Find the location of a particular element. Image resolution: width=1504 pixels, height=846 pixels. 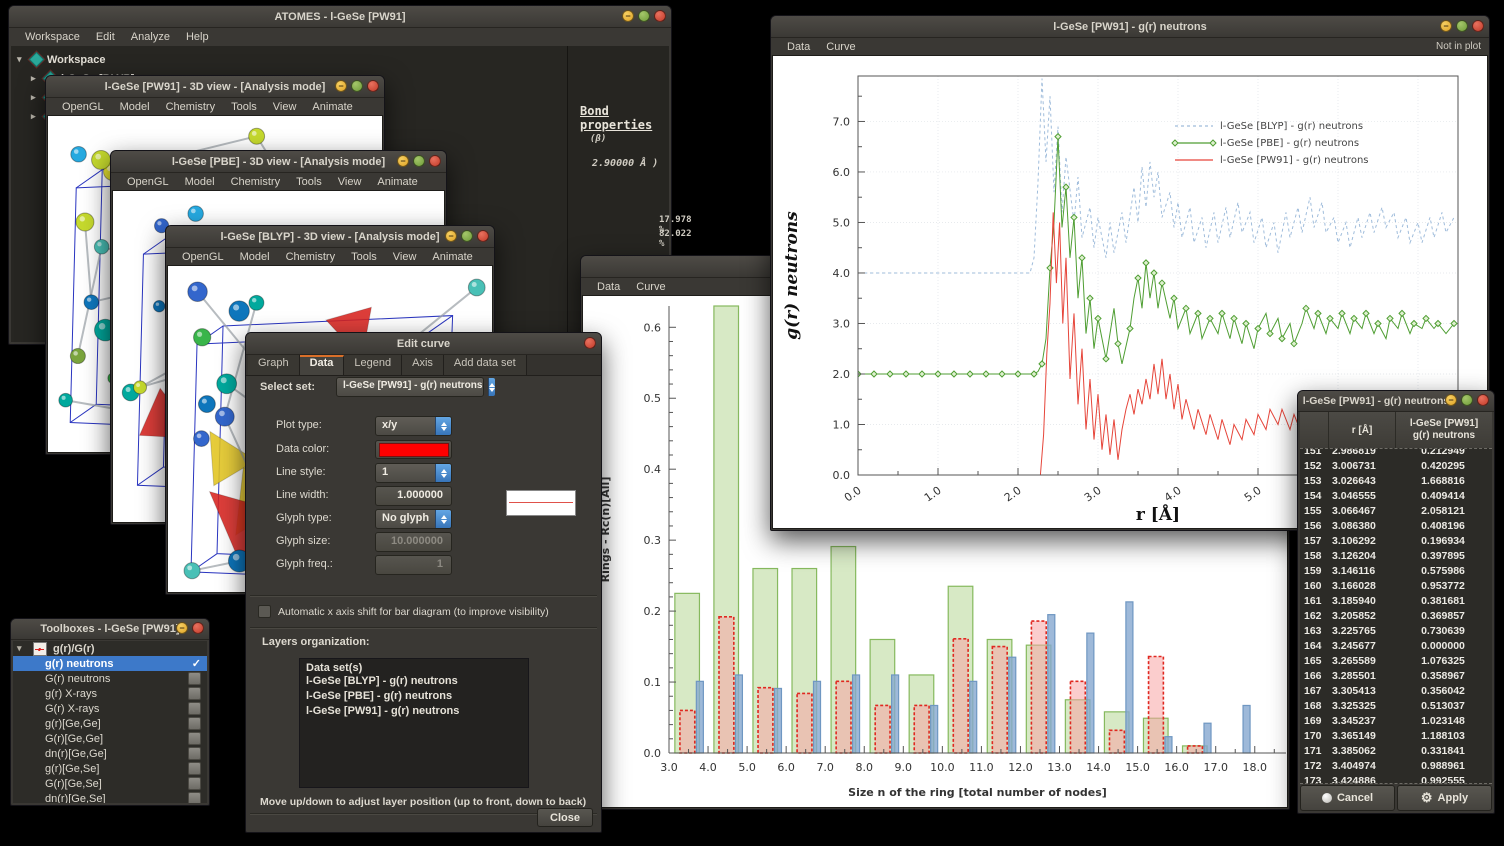

table-row: 151 2.986819 0.212949 is located at coordinates (1396, 453).